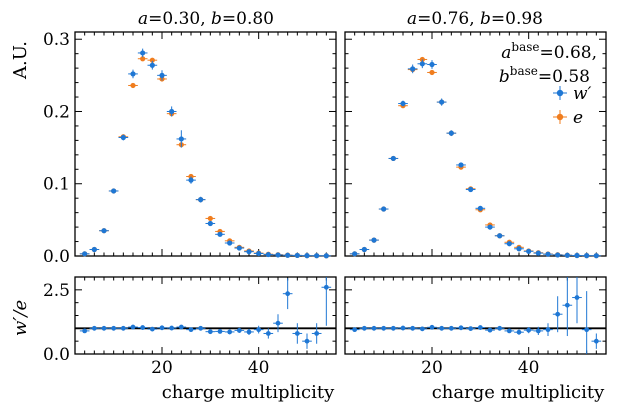  What do you see at coordinates (206, 19) in the screenshot?
I see `panel-1-title: a=0.30, b=0.80` at bounding box center [206, 19].